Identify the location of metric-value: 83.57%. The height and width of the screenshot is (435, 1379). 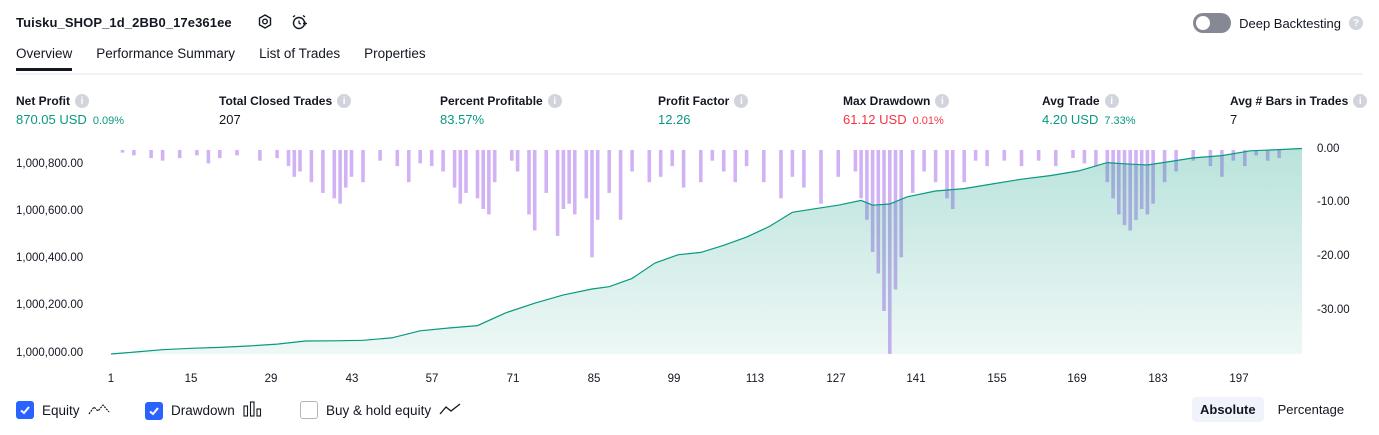
(462, 119).